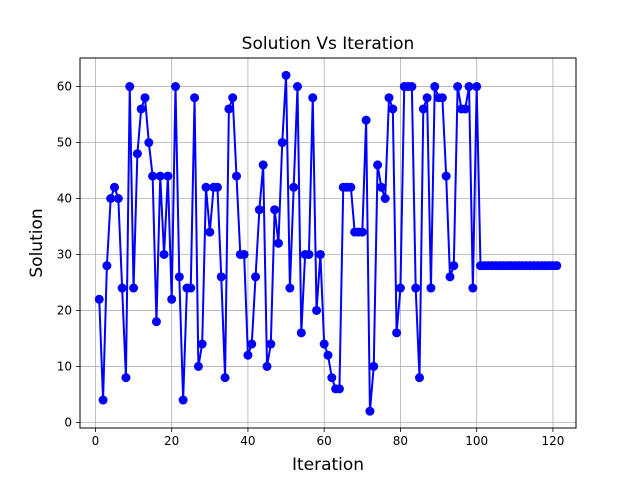  I want to click on x-tick-label: 40, so click(247, 441).